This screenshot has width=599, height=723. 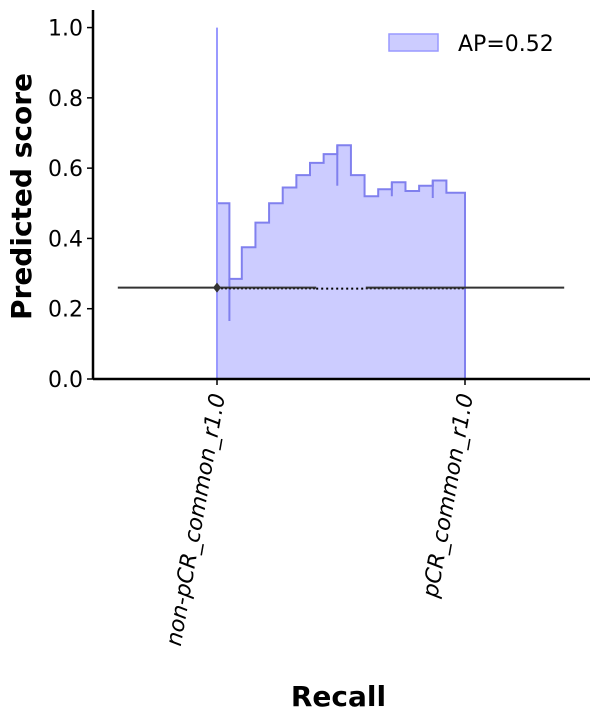 I want to click on area-fill, so click(x=341, y=262).